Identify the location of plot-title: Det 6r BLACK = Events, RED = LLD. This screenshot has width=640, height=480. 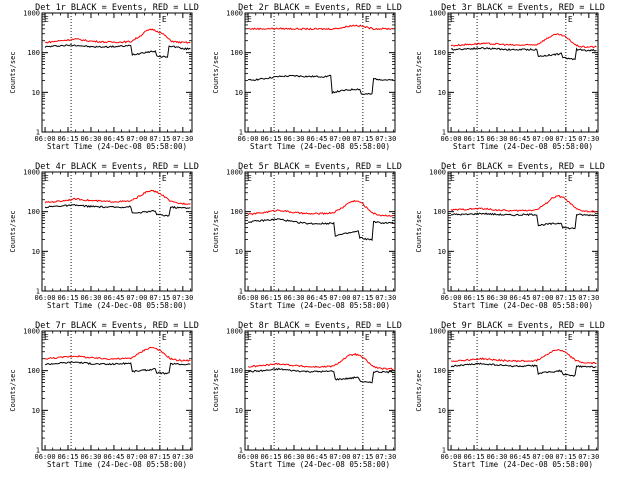
(523, 167).